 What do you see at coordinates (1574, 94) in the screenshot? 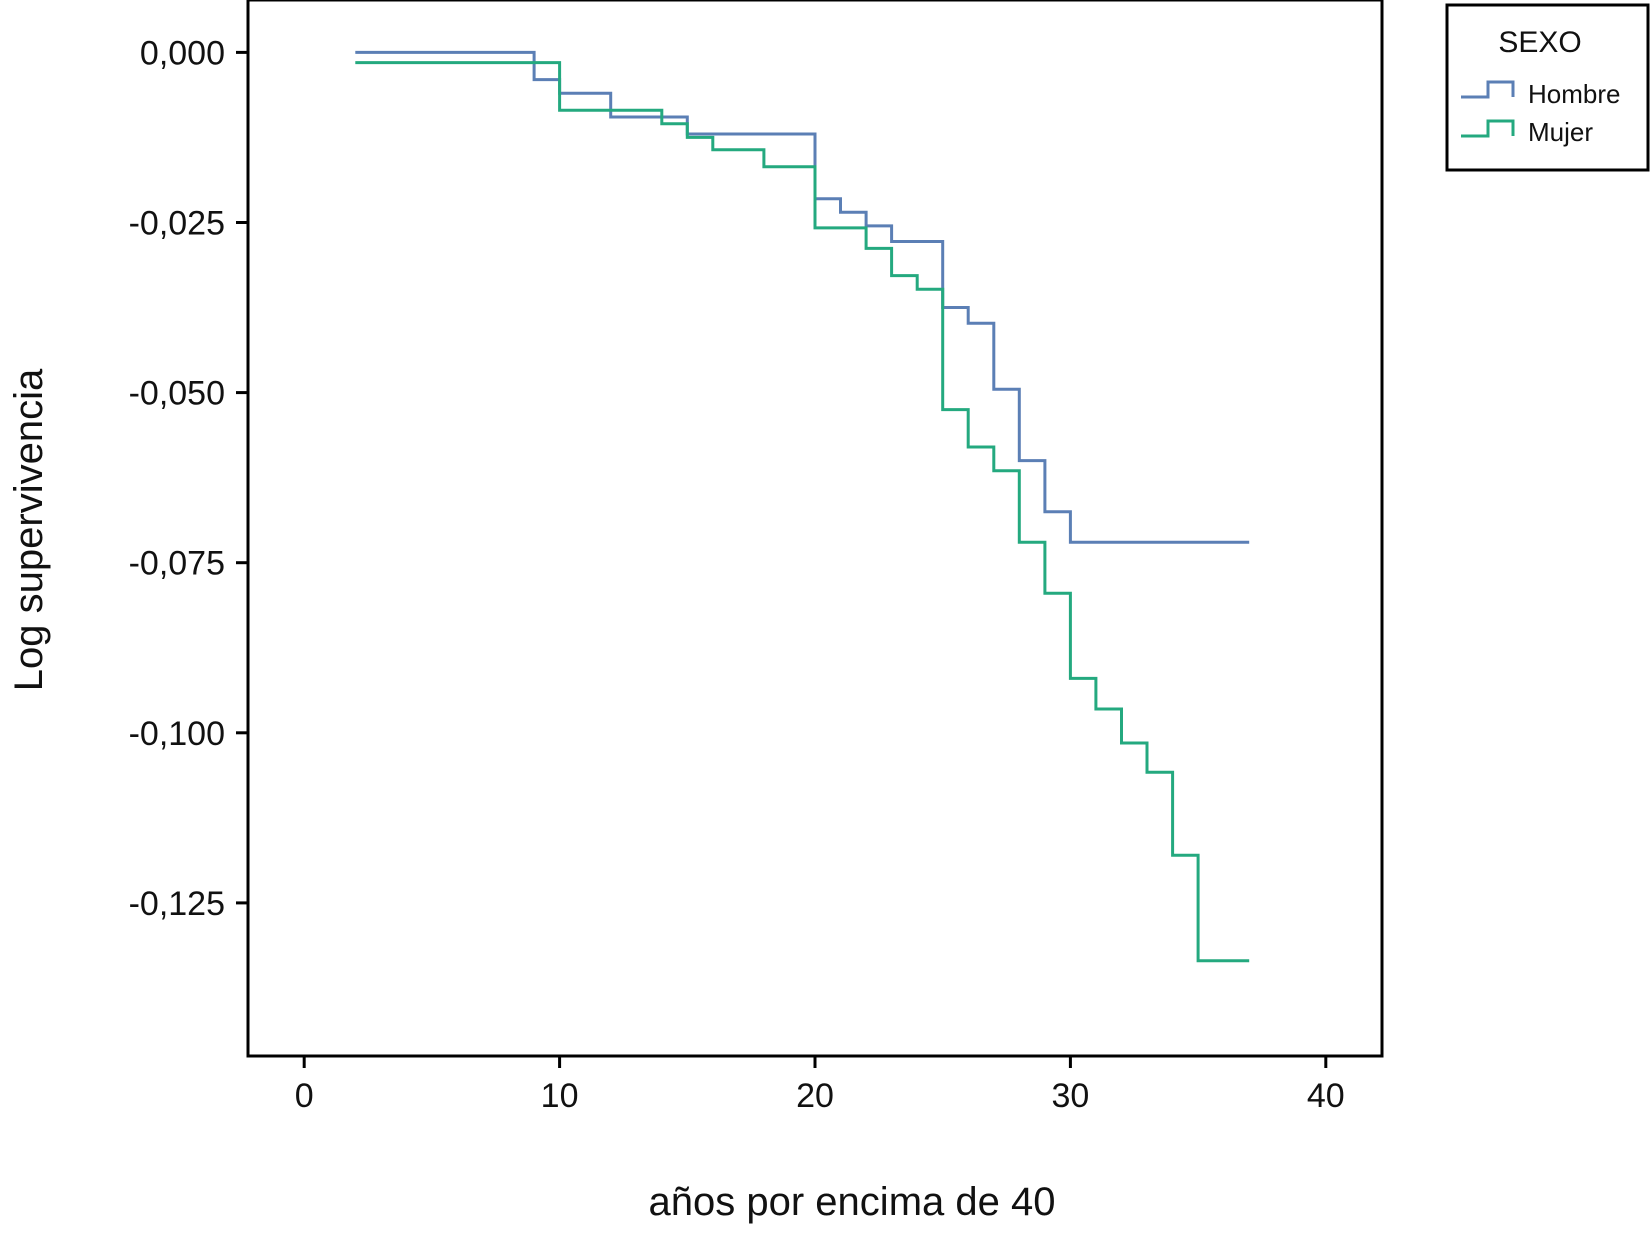
I see `legend-label-hombre: Hombre` at bounding box center [1574, 94].